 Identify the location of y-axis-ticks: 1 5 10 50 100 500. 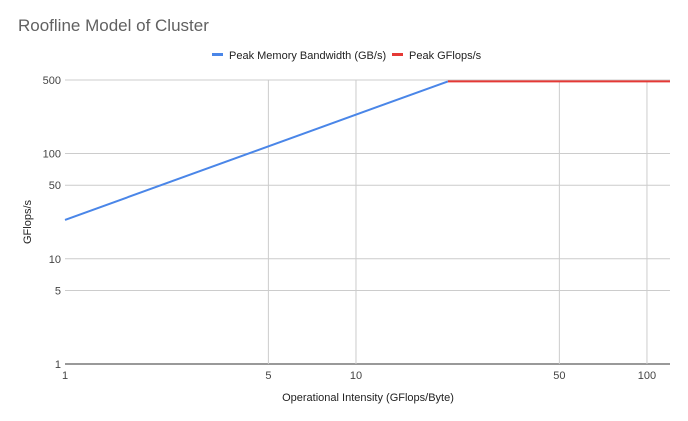
(52, 223).